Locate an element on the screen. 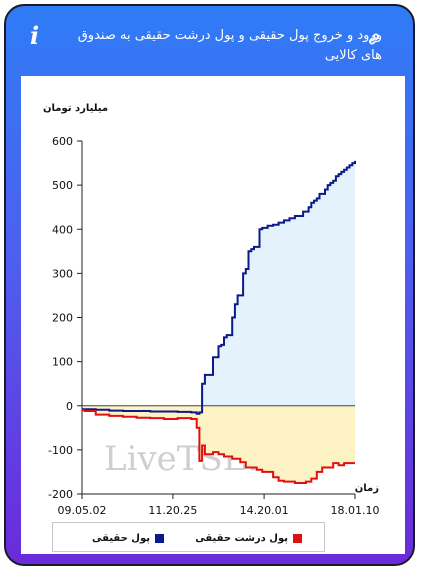 The image size is (427, 574). legend-item-real-money: پول حقیقی is located at coordinates (128, 538).